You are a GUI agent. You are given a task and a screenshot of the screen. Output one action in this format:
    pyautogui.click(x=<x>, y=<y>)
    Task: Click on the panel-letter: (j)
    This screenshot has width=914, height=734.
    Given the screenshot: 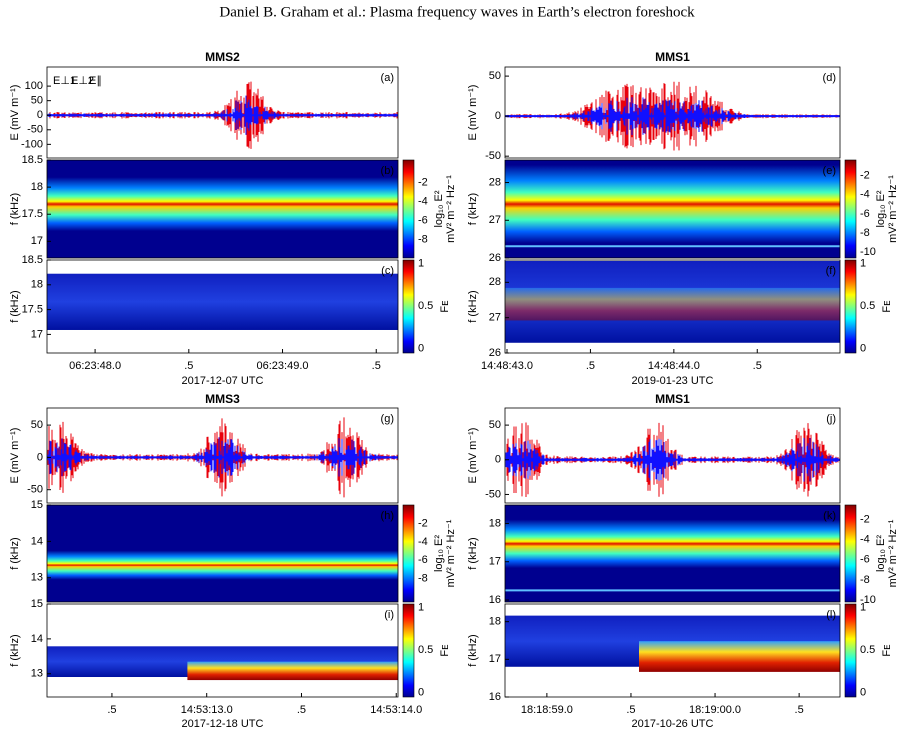 What is the action you would take?
    pyautogui.click(x=831, y=419)
    